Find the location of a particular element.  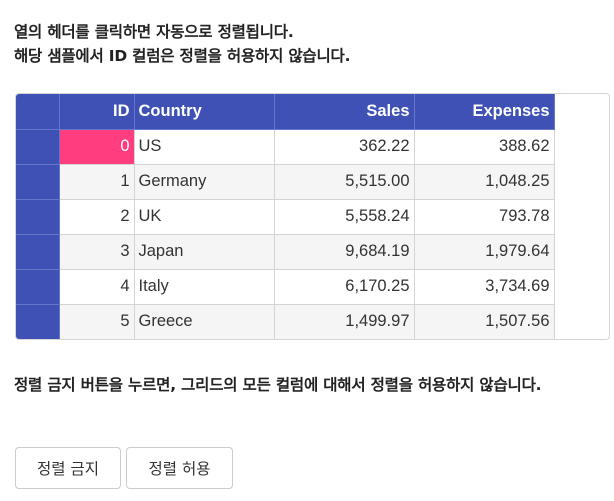

table-row: 1 Germany 5,515.00 1,048.25 is located at coordinates (285, 182).